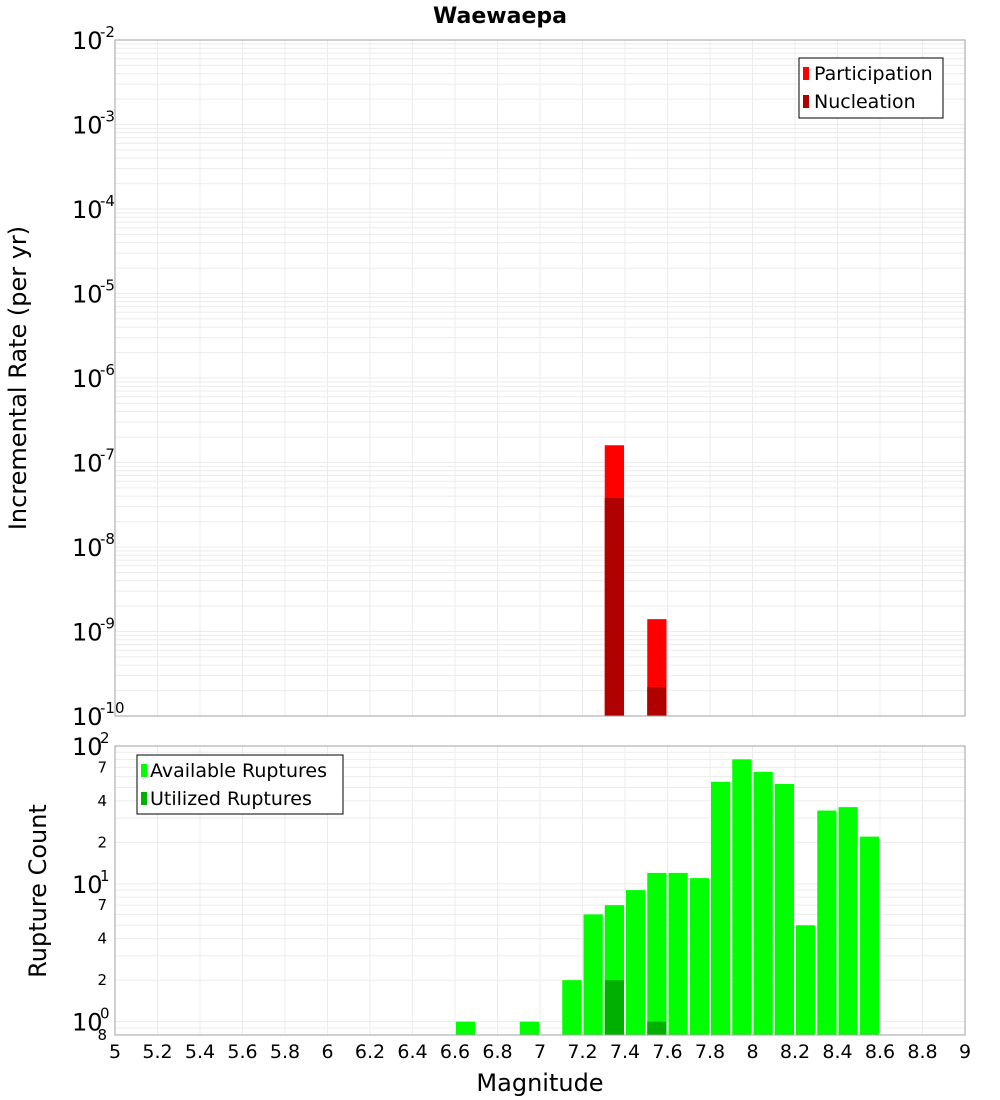 Image resolution: width=1000 pixels, height=1100 pixels. Describe the element at coordinates (500, 16) in the screenshot. I see `chart-title: Waewaepa` at that location.